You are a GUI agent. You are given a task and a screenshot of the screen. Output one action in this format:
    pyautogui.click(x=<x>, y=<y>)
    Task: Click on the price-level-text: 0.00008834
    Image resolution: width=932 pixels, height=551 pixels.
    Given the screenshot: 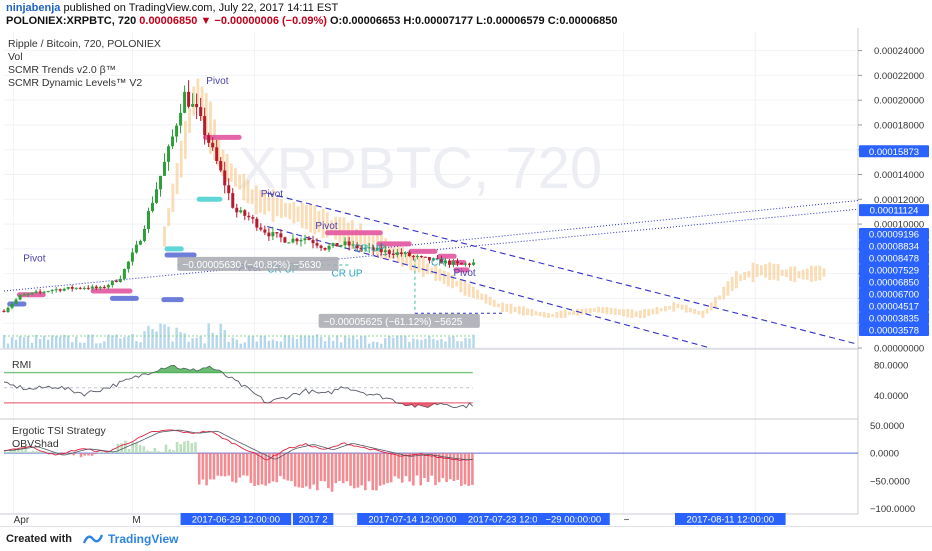 What is the action you would take?
    pyautogui.click(x=894, y=247)
    